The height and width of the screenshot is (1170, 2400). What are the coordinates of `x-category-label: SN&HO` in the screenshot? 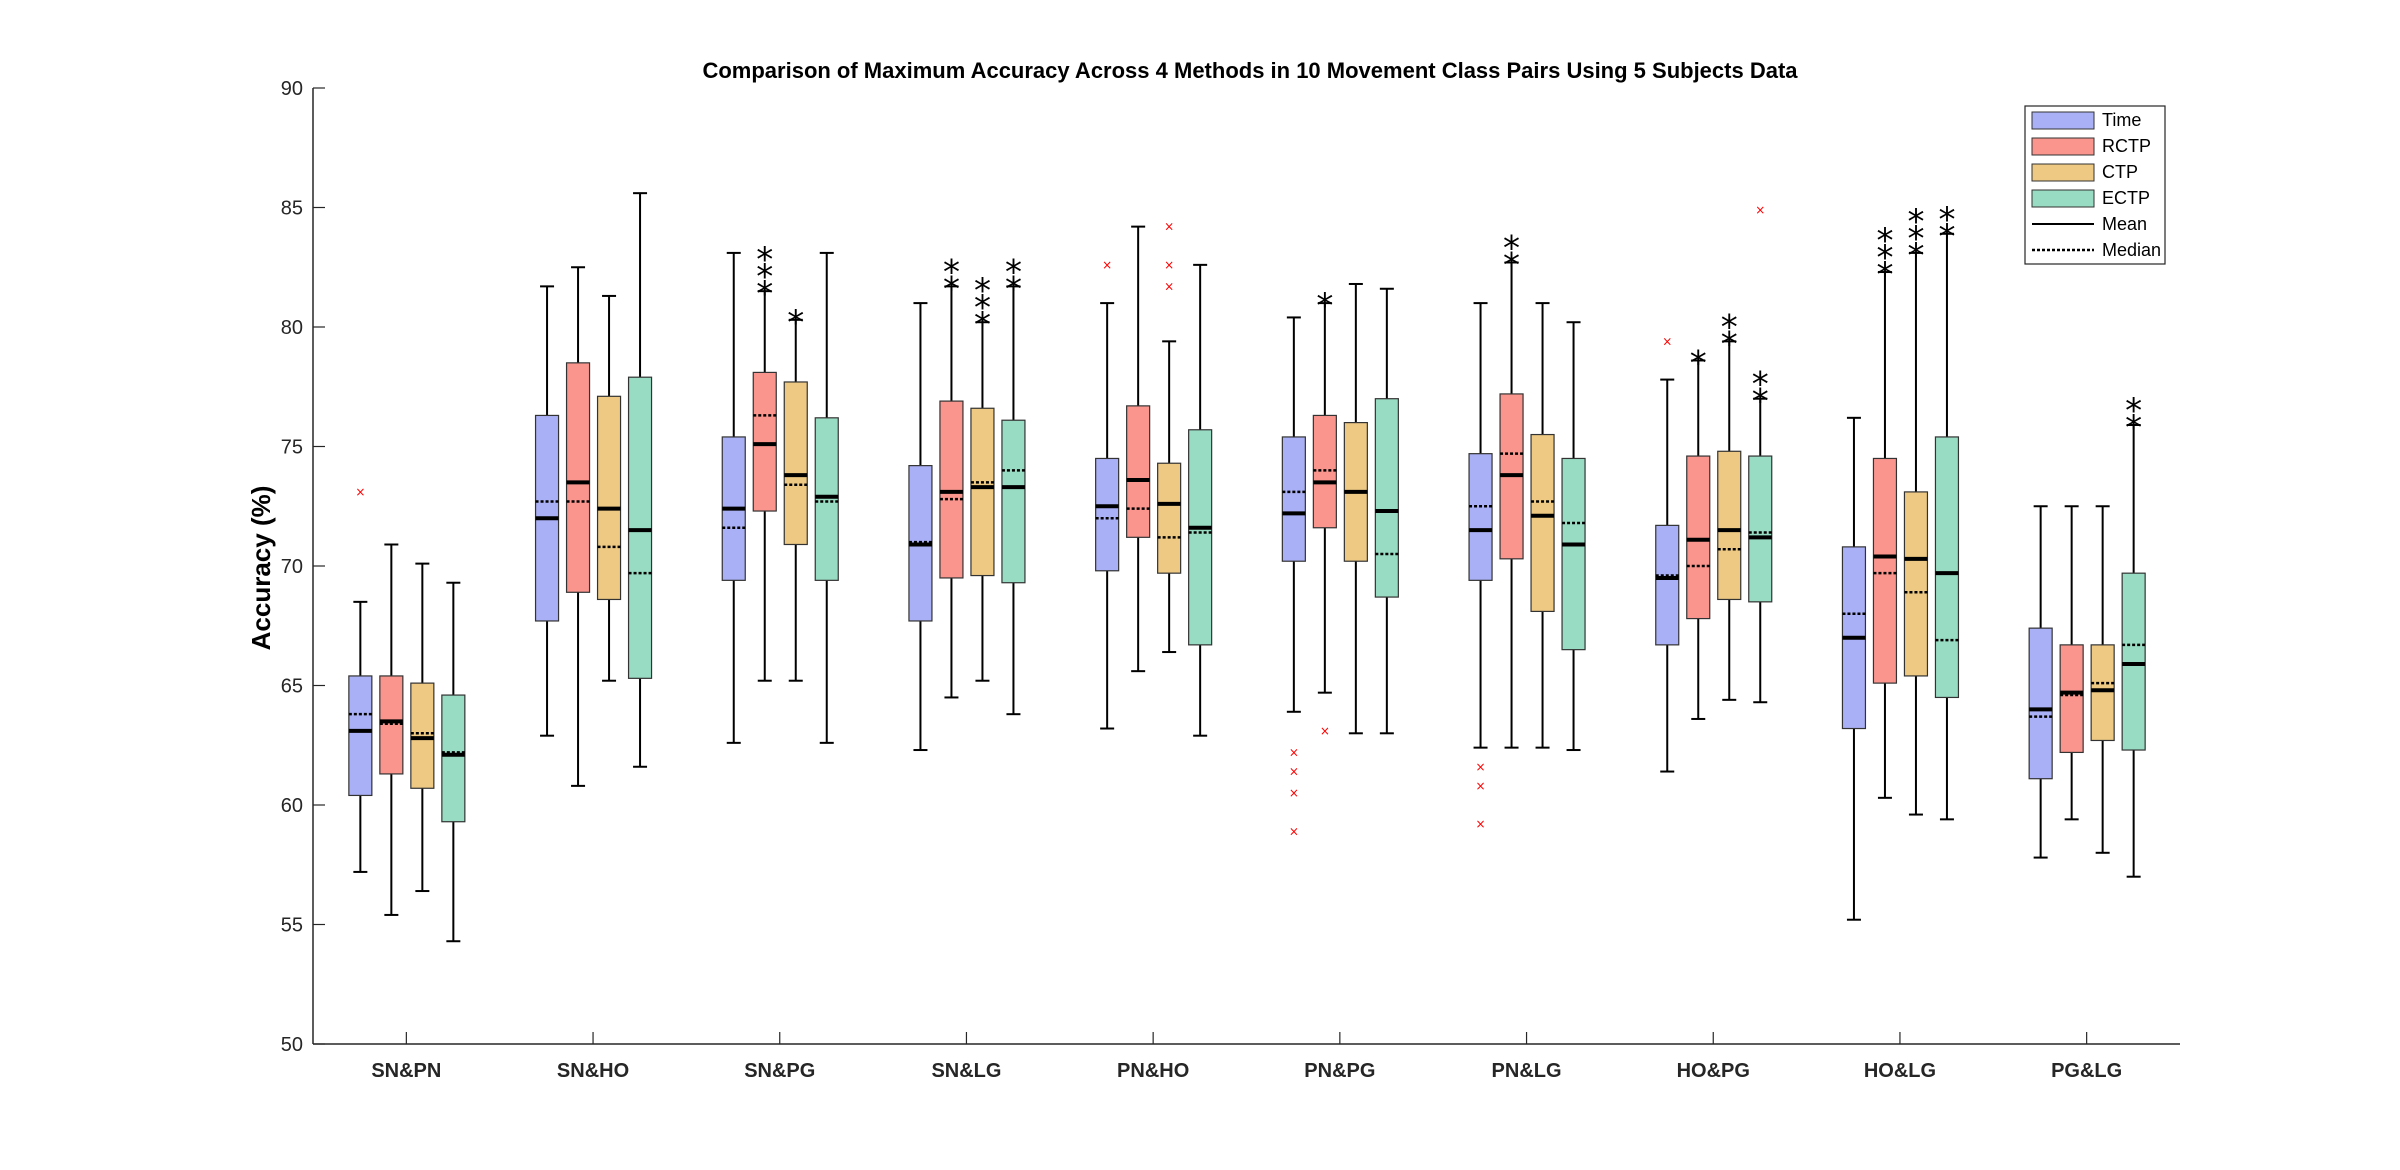 It's located at (593, 1071).